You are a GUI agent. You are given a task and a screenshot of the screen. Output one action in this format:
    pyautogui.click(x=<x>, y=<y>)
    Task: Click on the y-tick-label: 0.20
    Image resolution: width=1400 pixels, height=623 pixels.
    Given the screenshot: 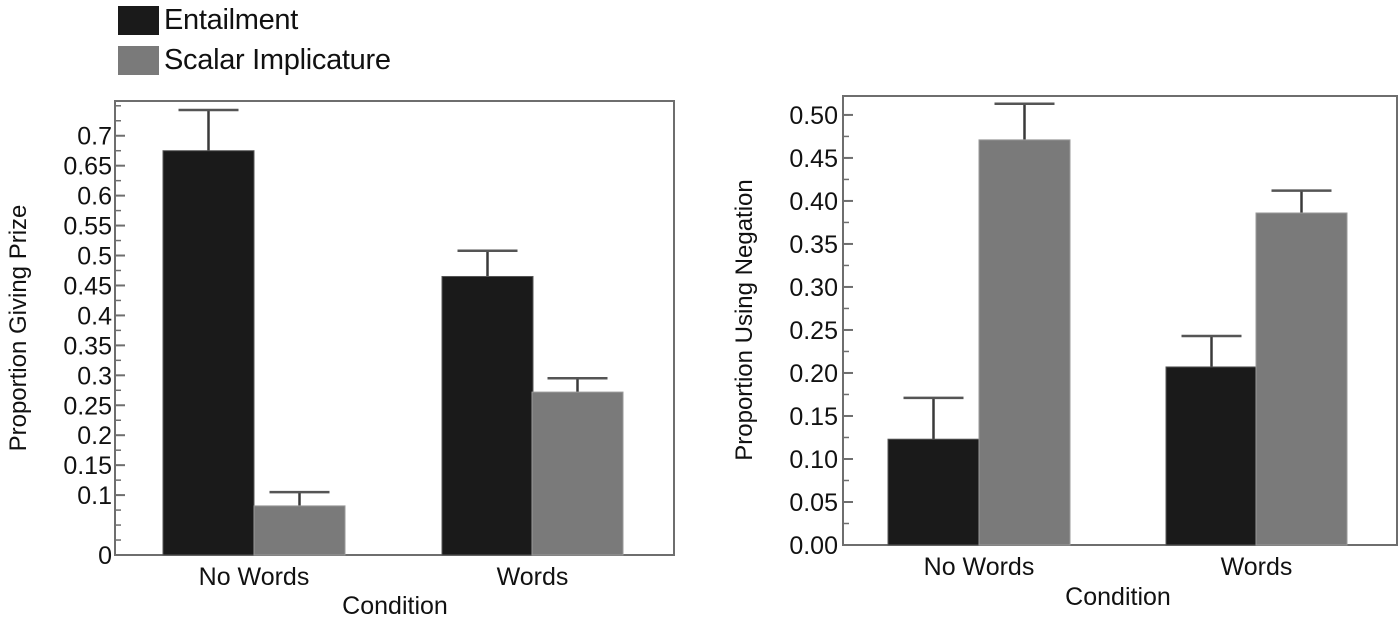 What is the action you would take?
    pyautogui.click(x=813, y=374)
    